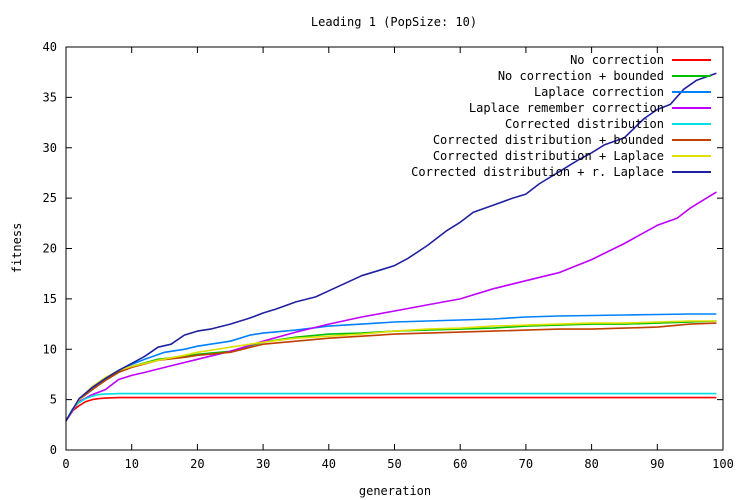 This screenshot has width=750, height=500. I want to click on x-tick-label: 80, so click(591, 464).